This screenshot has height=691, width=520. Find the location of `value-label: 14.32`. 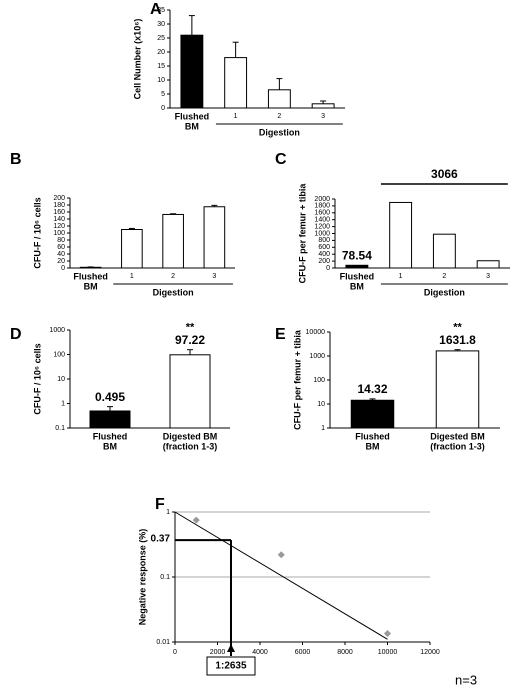

value-label: 14.32 is located at coordinates (372, 389).